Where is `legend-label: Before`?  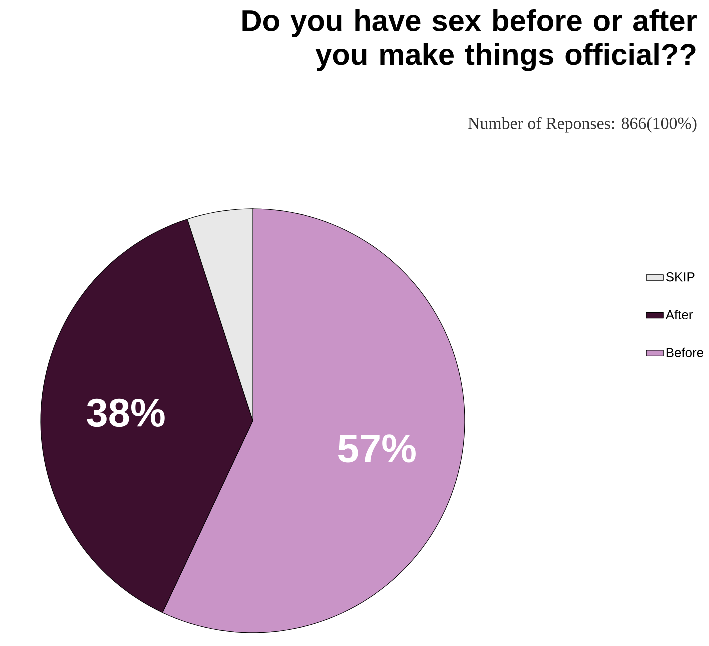
legend-label: Before is located at coordinates (685, 353).